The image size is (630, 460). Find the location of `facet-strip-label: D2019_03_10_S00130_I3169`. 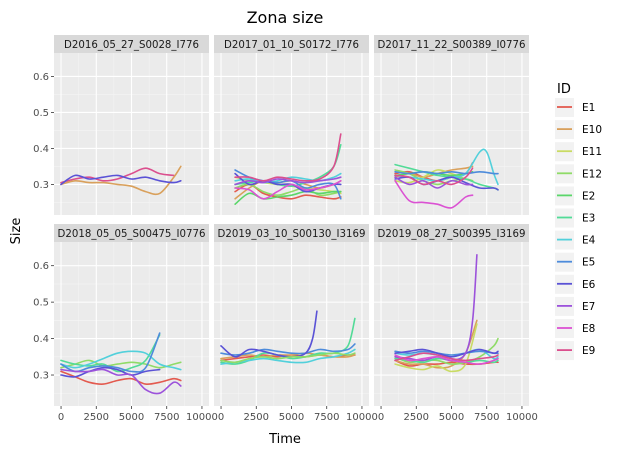

facet-strip-label: D2019_03_10_S00130_I3169 is located at coordinates (292, 234).